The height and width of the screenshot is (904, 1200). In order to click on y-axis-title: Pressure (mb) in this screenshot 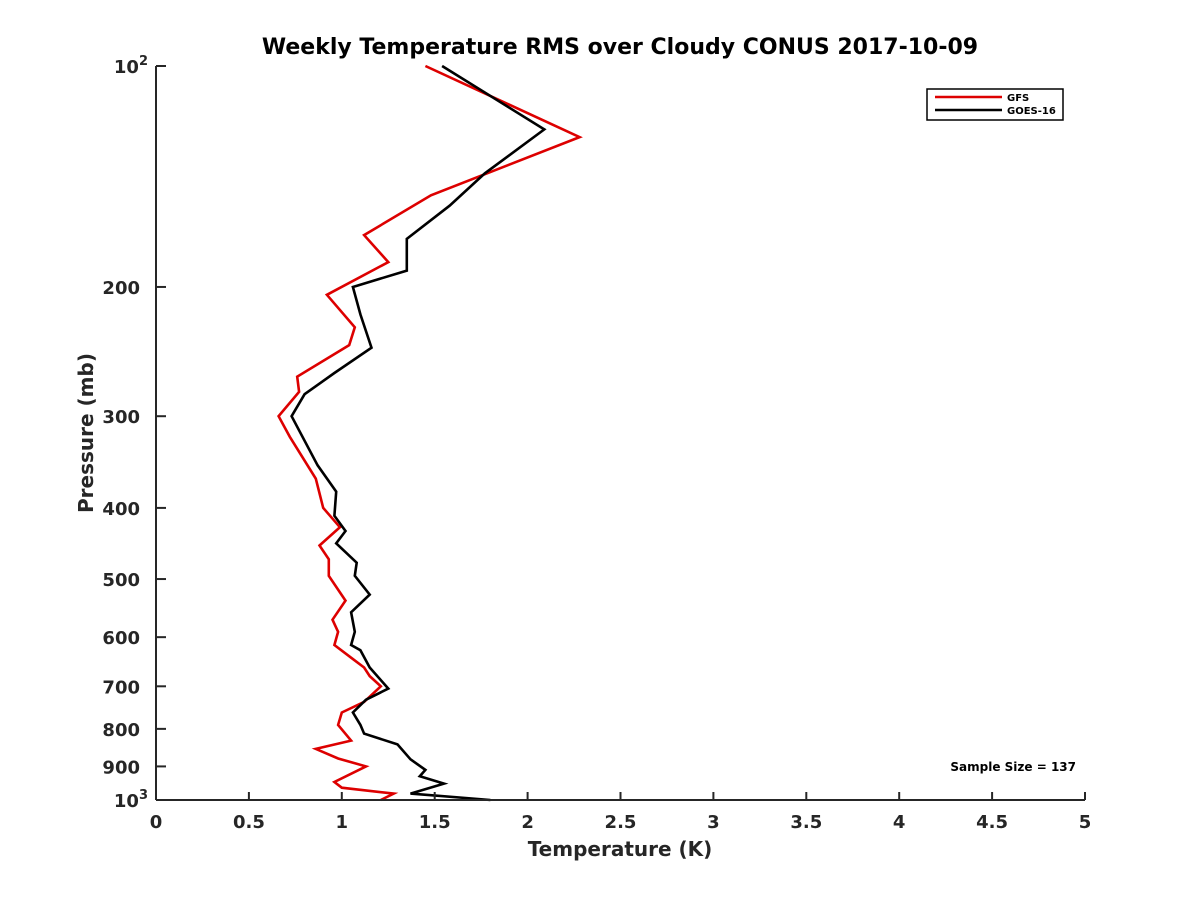, I will do `click(86, 433)`.